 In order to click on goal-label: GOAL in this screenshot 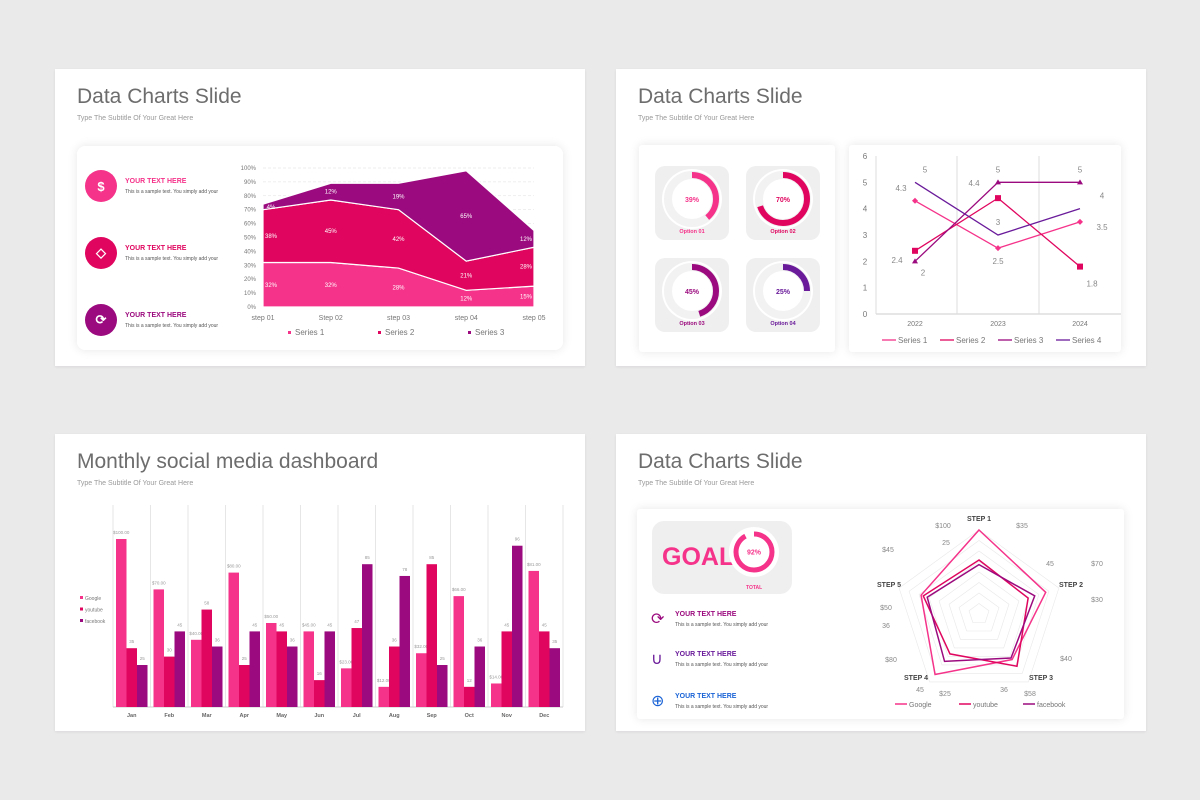, I will do `click(698, 557)`.